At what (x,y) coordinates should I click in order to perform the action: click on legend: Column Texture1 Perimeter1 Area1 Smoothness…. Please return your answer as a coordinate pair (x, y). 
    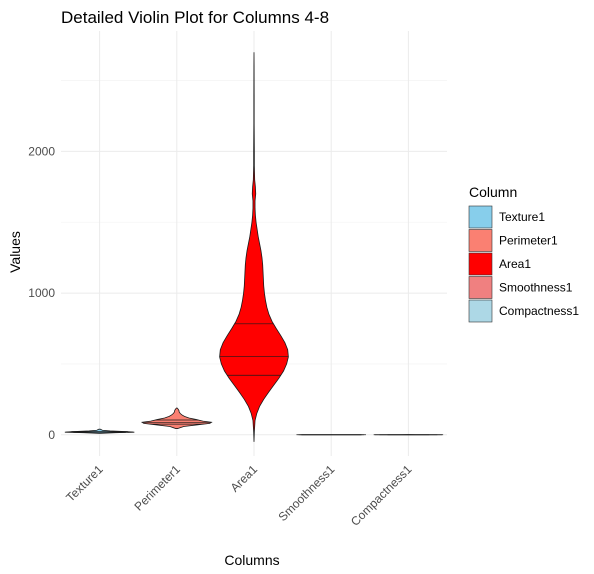
    Looking at the image, I should click on (523, 253).